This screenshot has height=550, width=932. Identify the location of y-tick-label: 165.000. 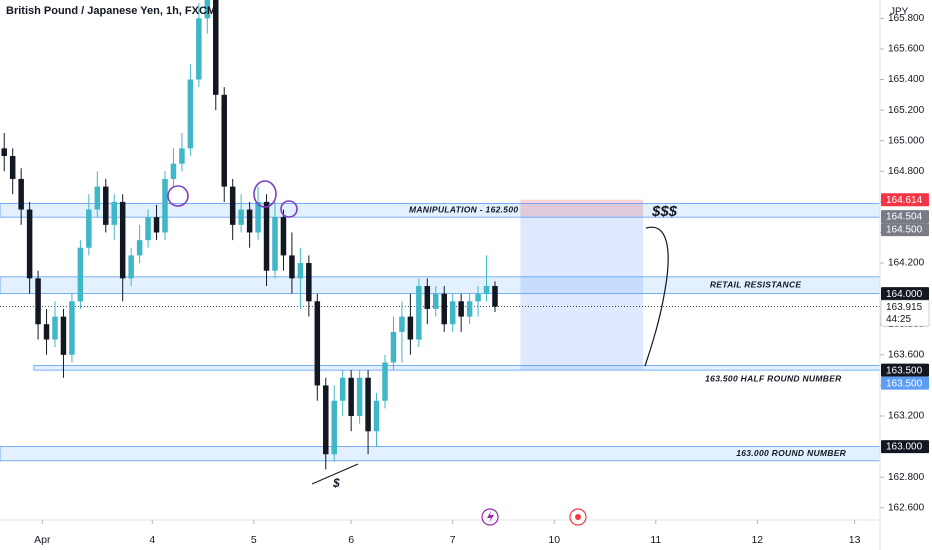
(906, 140).